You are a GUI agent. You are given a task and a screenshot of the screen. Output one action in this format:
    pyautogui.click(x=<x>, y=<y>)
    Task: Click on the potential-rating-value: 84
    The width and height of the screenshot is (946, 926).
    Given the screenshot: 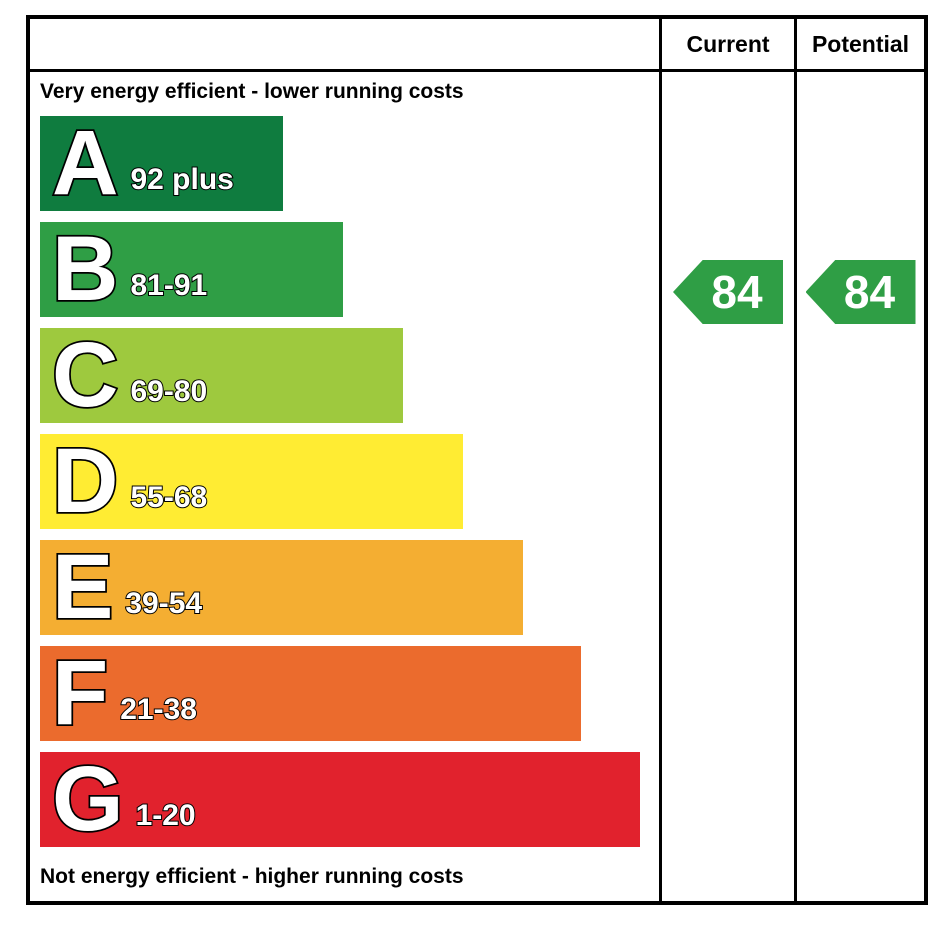 What is the action you would take?
    pyautogui.click(x=869, y=292)
    